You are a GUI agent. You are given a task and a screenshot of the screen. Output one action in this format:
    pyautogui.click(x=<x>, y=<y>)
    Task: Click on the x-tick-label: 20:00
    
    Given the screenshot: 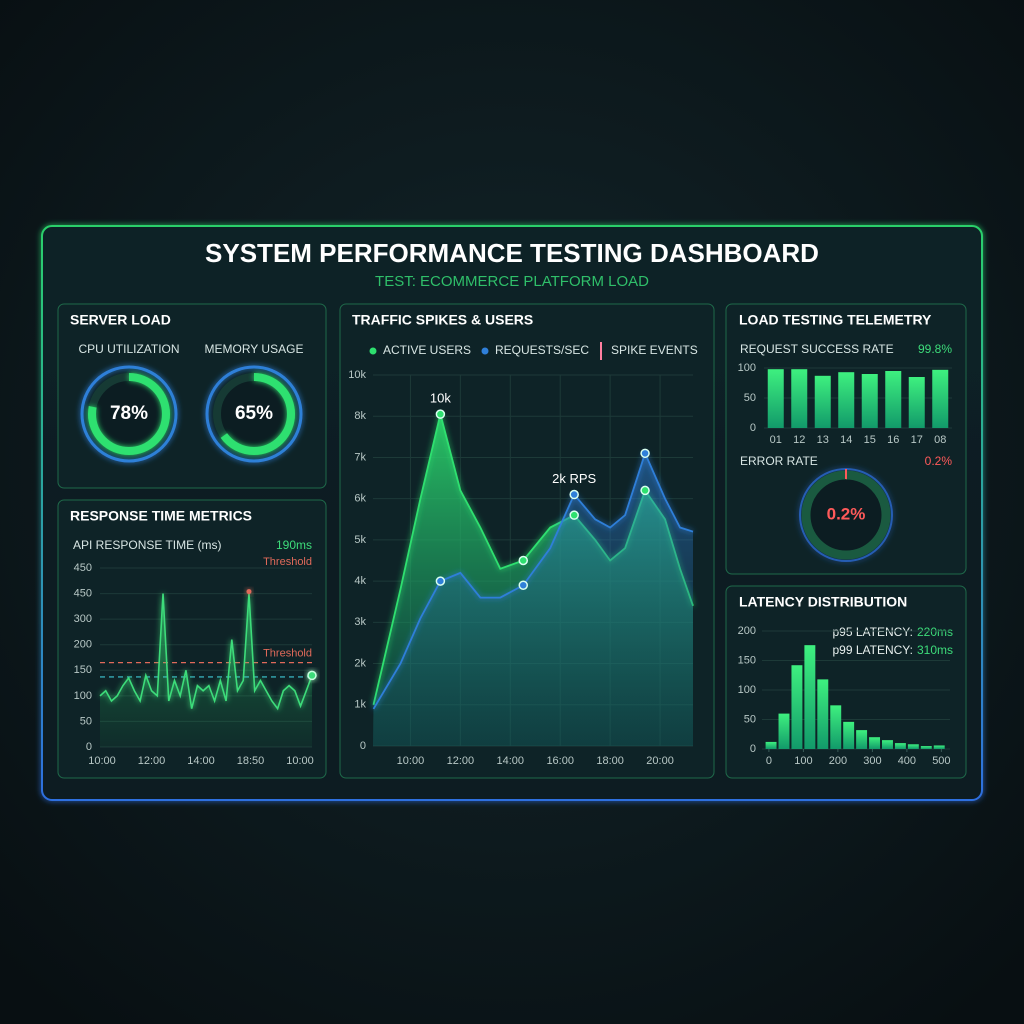 What is the action you would take?
    pyautogui.click(x=660, y=761)
    